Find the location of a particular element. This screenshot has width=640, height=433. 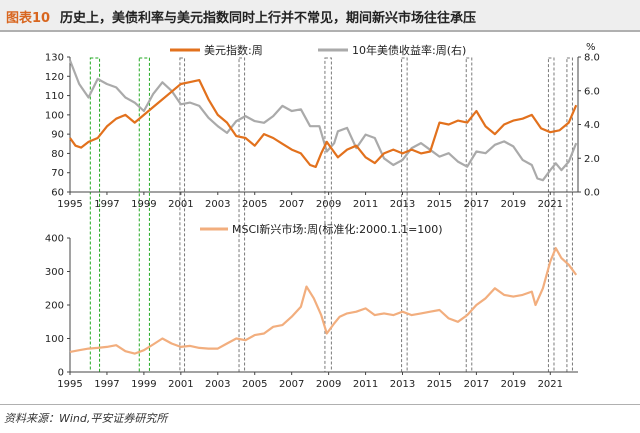

top-x-tick-label: 2003 is located at coordinates (217, 204).